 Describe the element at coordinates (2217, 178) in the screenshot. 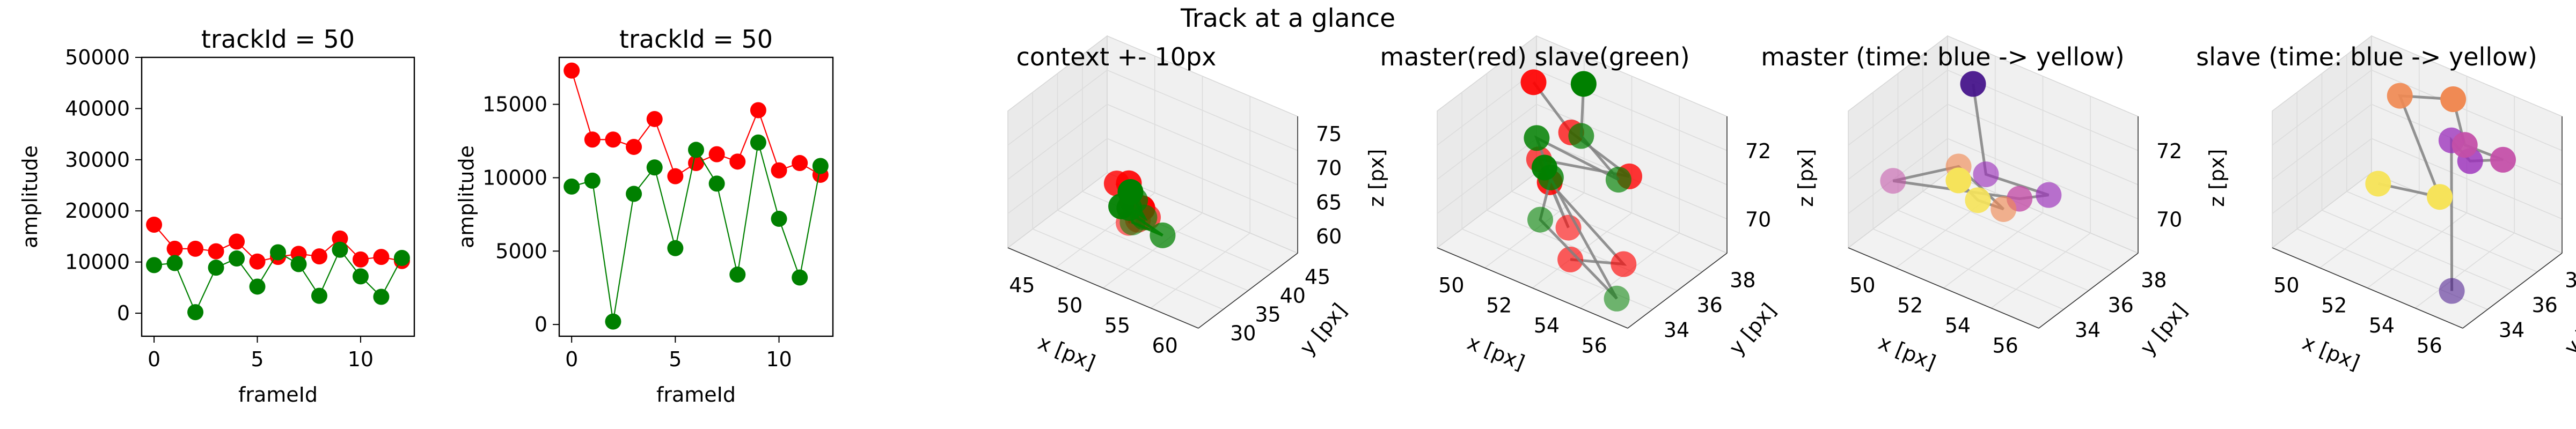

I see `z-axis-label: z [px]` at that location.